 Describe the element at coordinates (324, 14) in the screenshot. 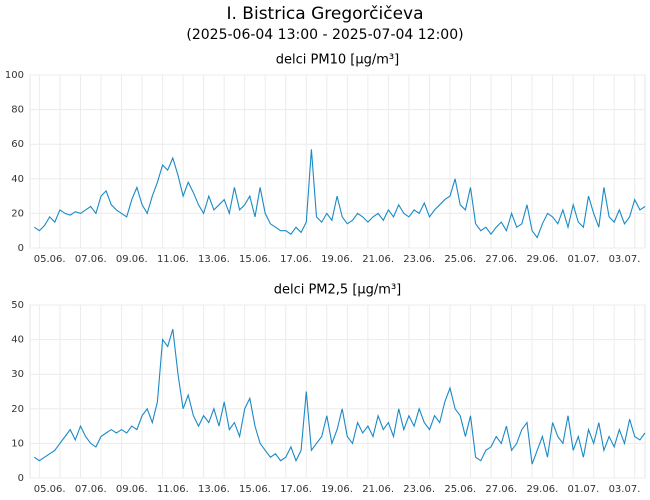

I see `page-title: I. Bistrica Gregorčičeva` at that location.